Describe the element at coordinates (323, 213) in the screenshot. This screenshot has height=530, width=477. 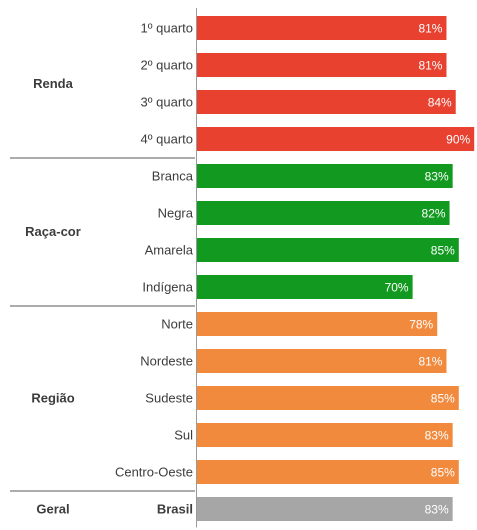
I see `bar-negra` at that location.